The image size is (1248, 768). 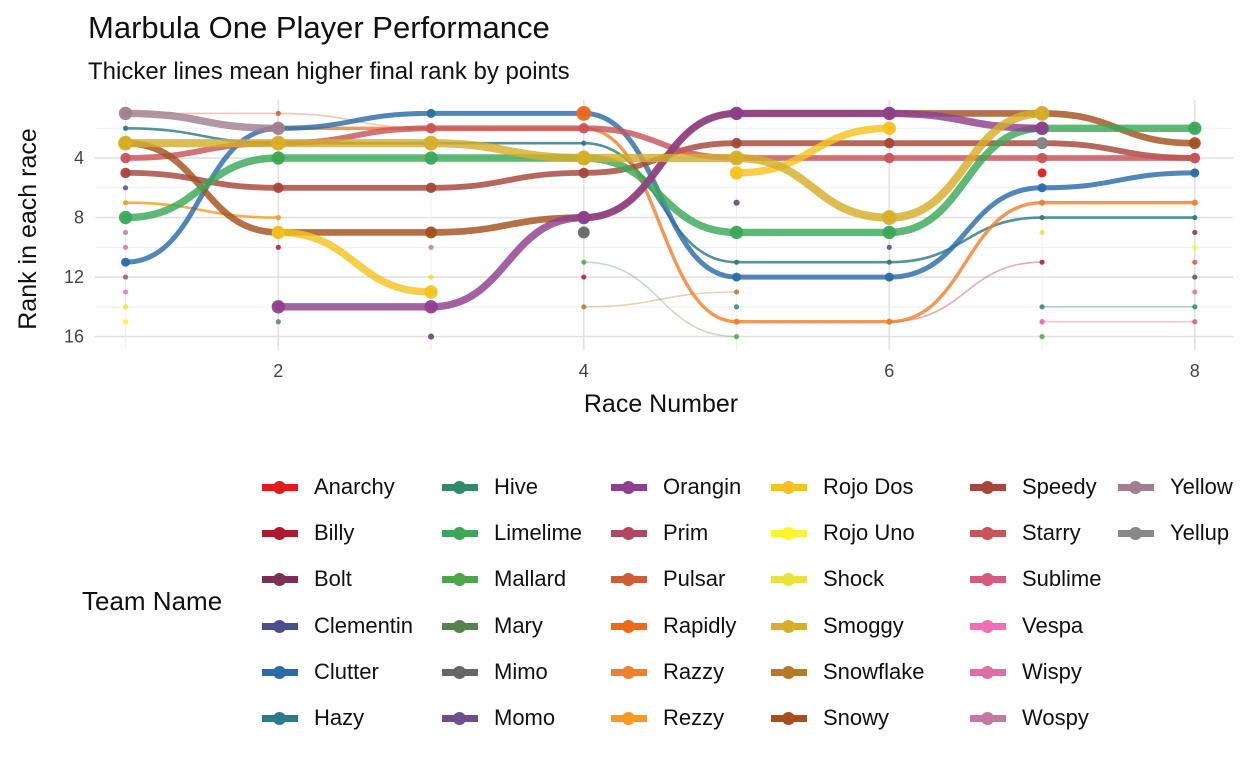 I want to click on series-smoggy, so click(x=584, y=165).